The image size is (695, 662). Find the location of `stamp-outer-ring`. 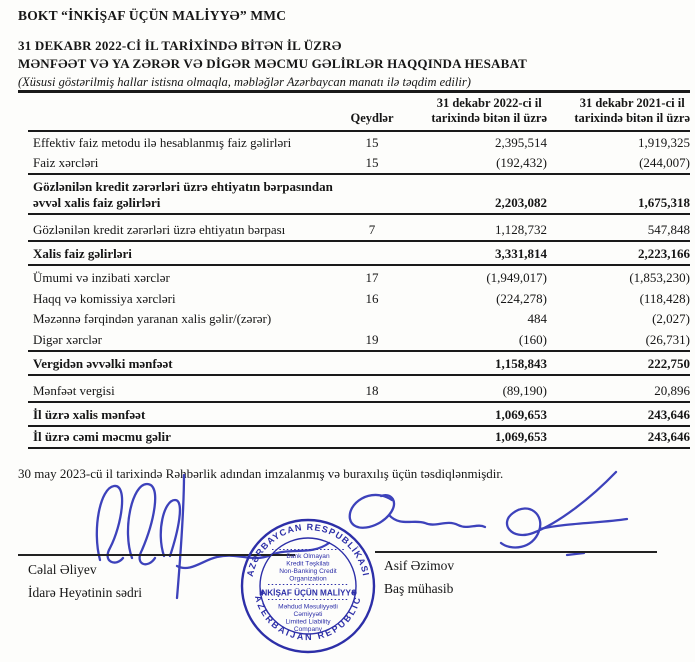

stamp-outer-ring is located at coordinates (308, 586).